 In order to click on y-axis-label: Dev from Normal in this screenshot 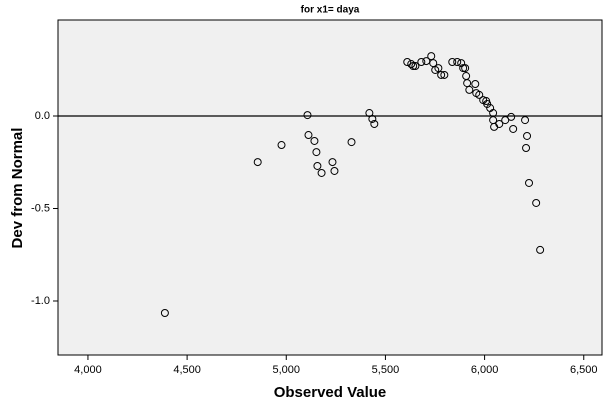, I will do `click(17, 188)`.